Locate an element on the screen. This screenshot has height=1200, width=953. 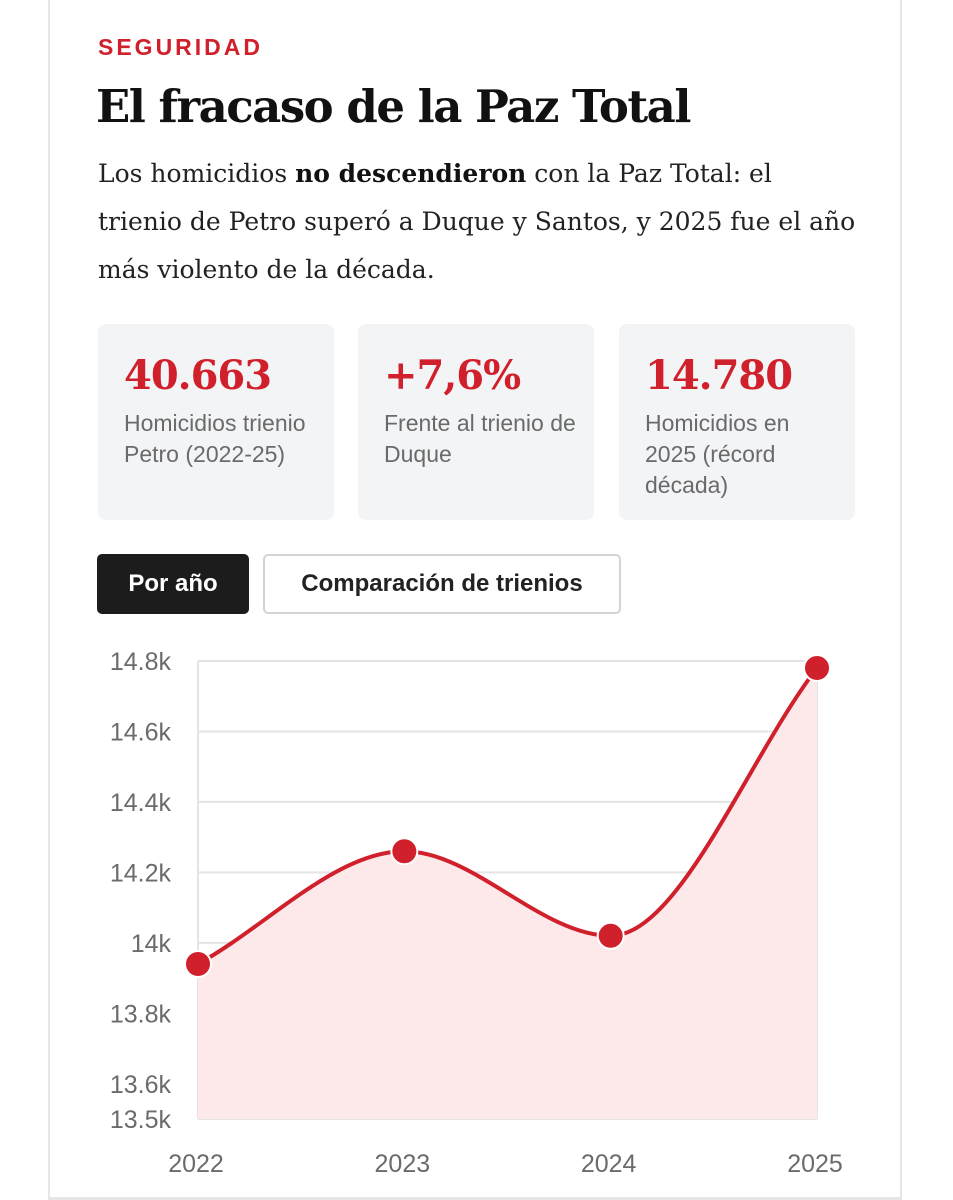
x-tick-label: 2024 is located at coordinates (609, 1164).